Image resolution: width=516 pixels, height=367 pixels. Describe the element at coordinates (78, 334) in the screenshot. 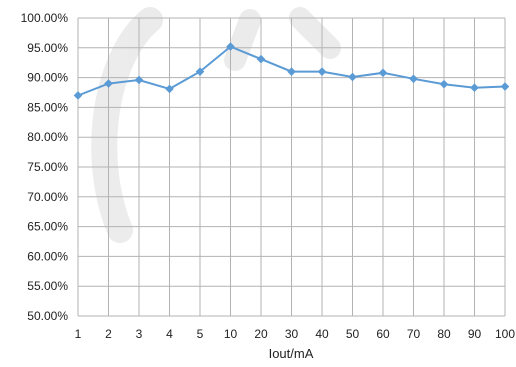

I see `x-tick-label: 1` at that location.